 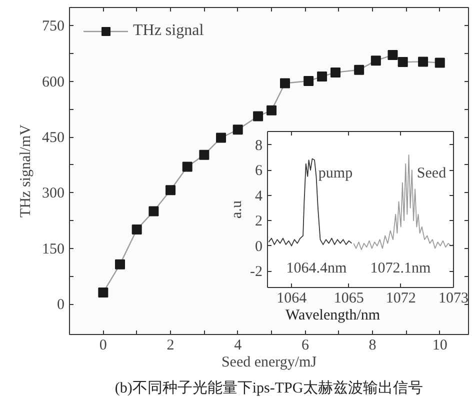 I want to click on y-axis-title: a.u, so click(x=237, y=209).